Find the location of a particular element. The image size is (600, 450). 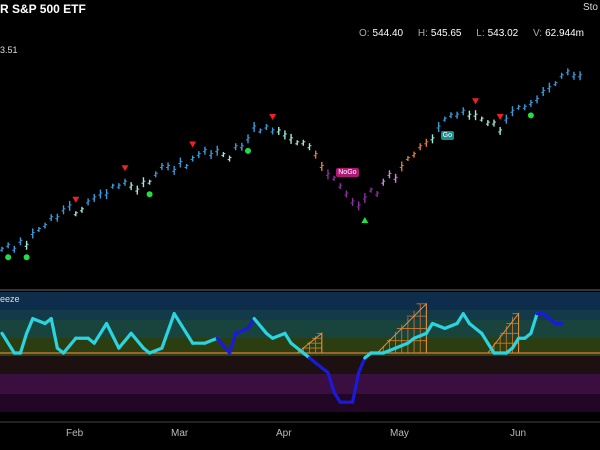

volume-value: 62.944m is located at coordinates (564, 33).